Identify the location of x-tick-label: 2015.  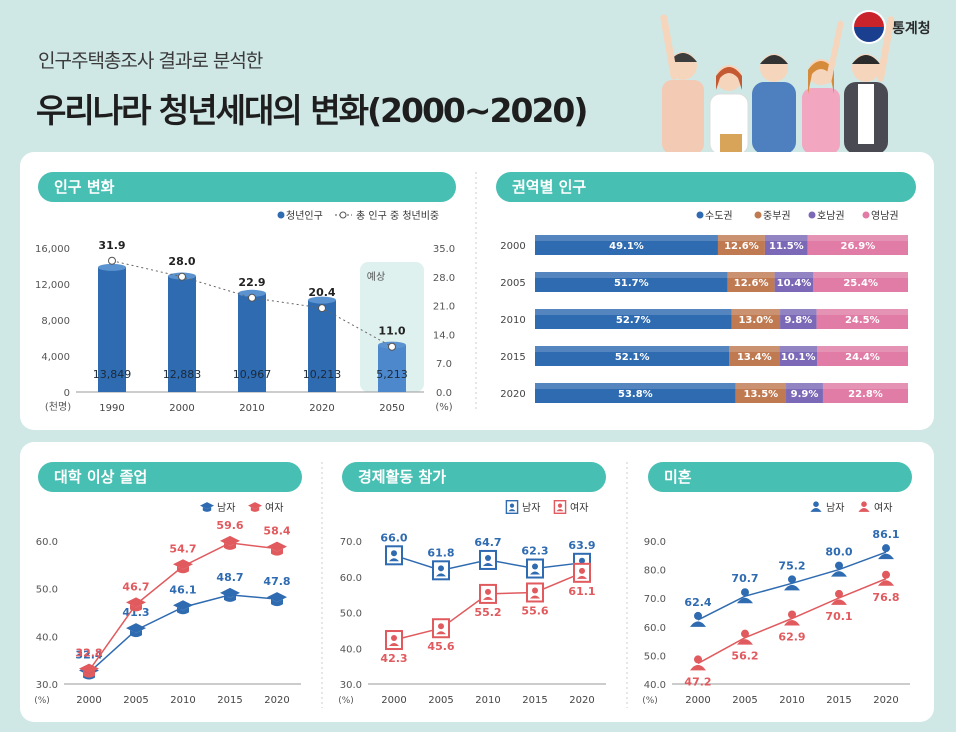
(838, 700).